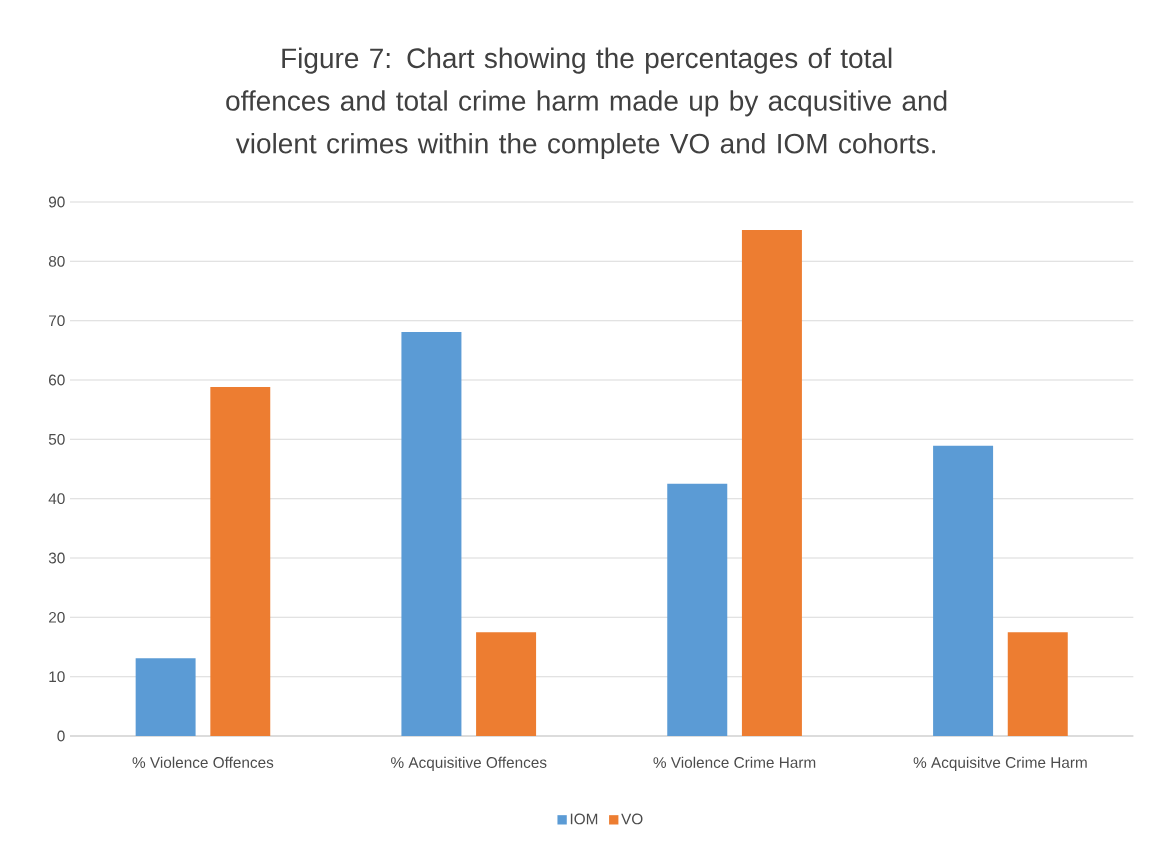 This screenshot has height=850, width=1155. What do you see at coordinates (203, 762) in the screenshot?
I see `x-tick-label: % Violence Offences` at bounding box center [203, 762].